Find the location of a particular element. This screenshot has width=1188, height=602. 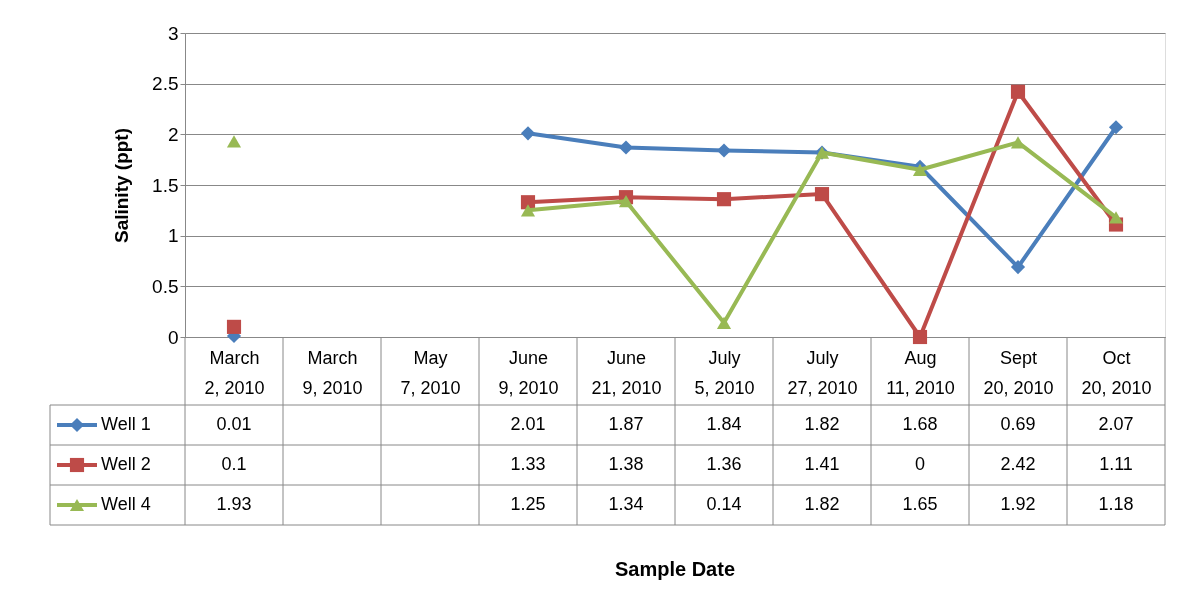

x-tick-label: Aug 11, 2010 is located at coordinates (920, 372).